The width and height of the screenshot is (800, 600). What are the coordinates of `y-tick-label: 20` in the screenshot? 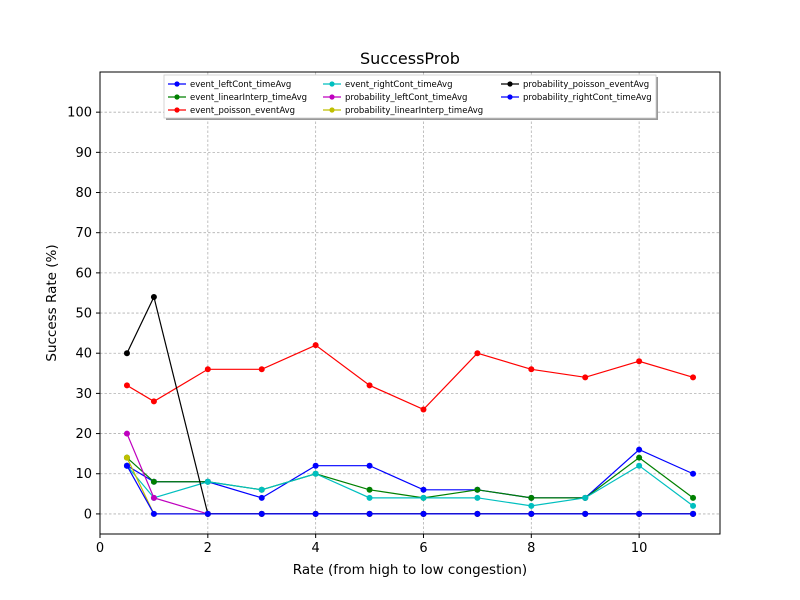 It's located at (83, 434).